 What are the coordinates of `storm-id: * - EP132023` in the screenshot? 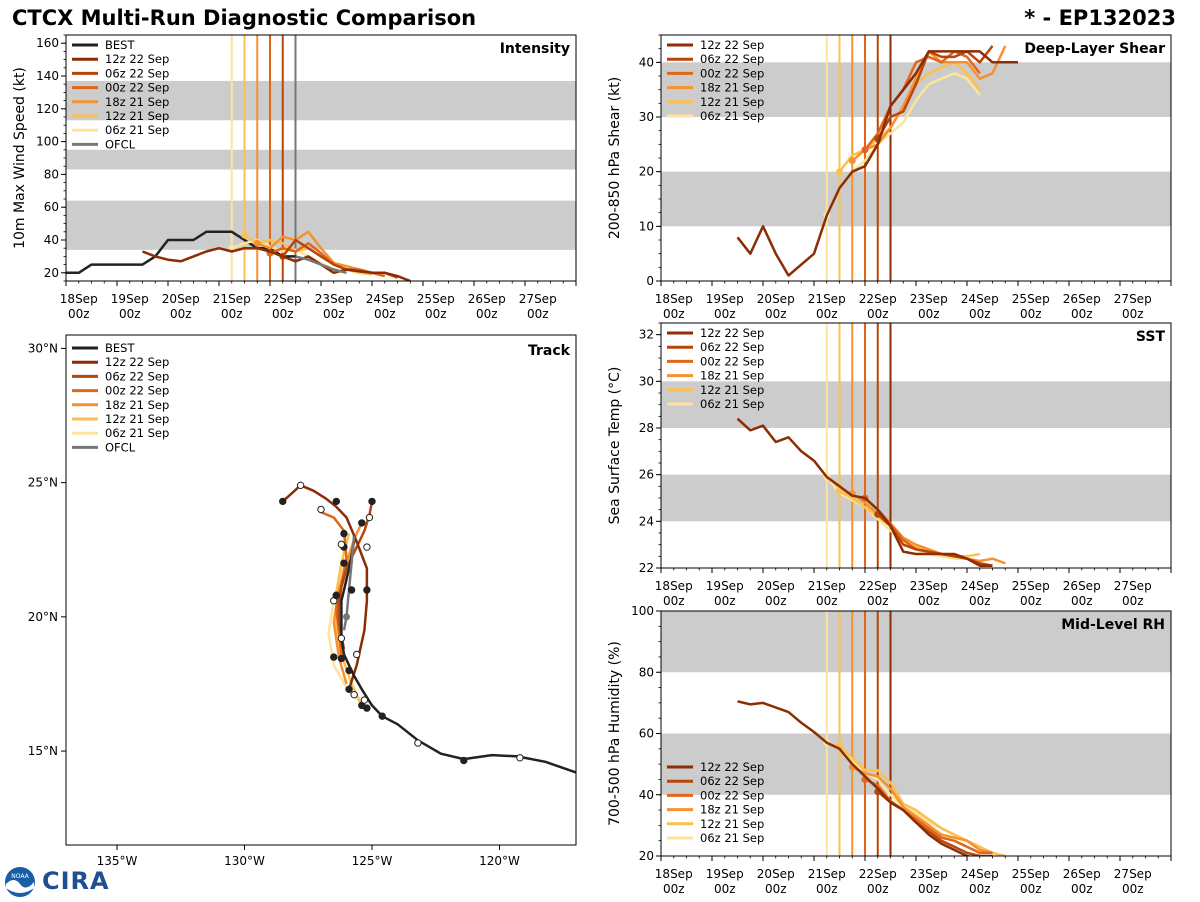 It's located at (1100, 18).